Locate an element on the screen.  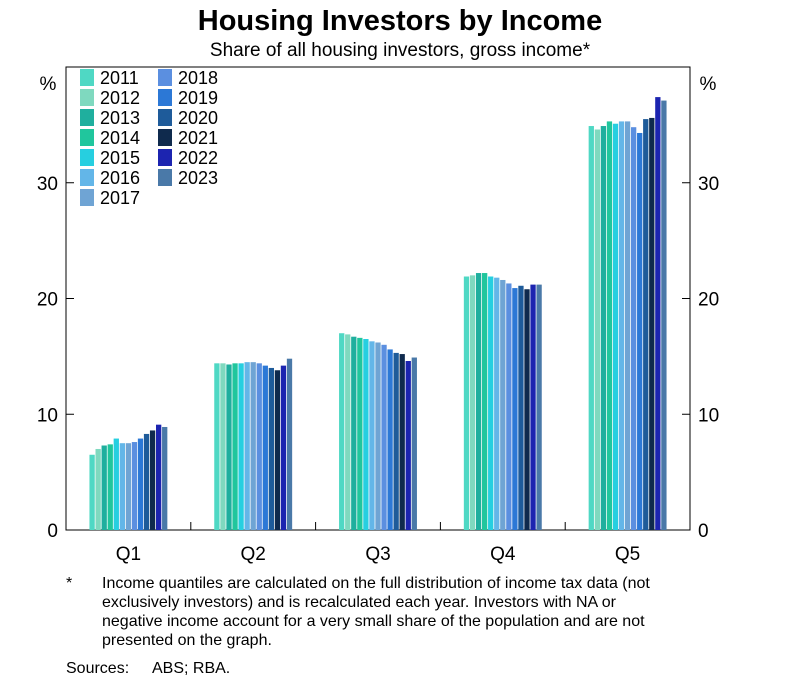
bar-q4-2012 is located at coordinates (472, 402).